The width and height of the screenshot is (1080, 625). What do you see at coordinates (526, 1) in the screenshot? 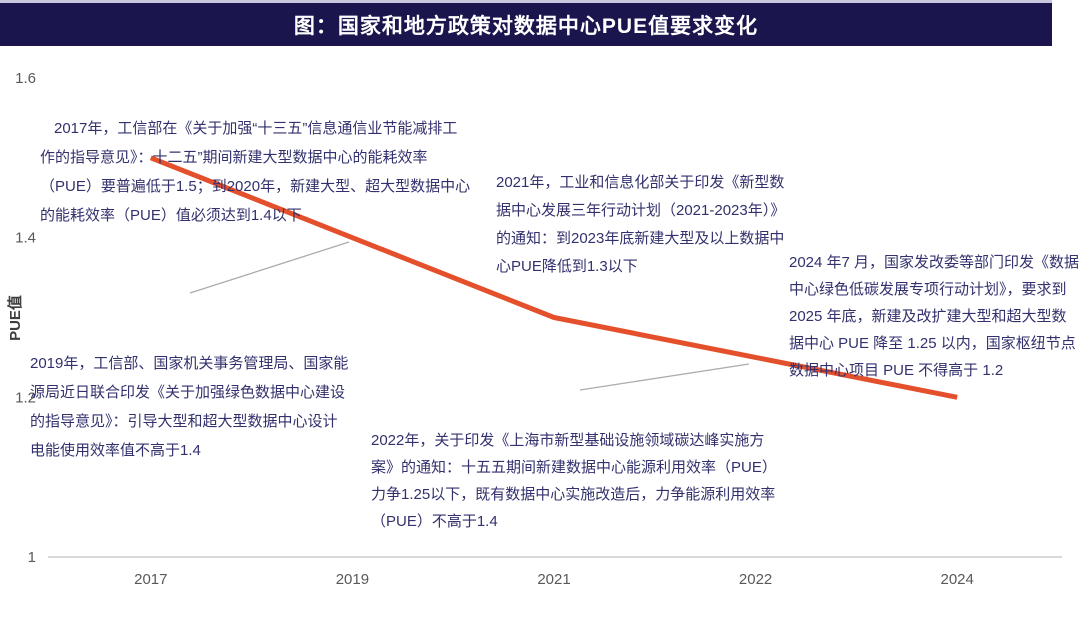
I see `titlebar-accent-strip` at bounding box center [526, 1].